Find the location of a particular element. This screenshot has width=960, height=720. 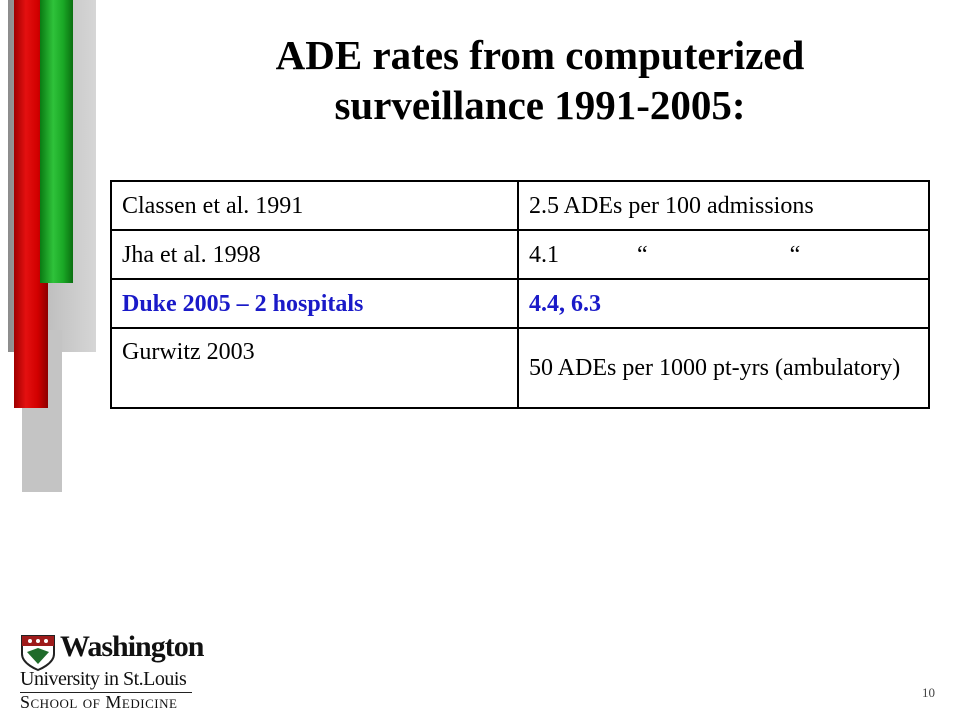

rate-cell: 4.1 “ “ is located at coordinates (723, 254).